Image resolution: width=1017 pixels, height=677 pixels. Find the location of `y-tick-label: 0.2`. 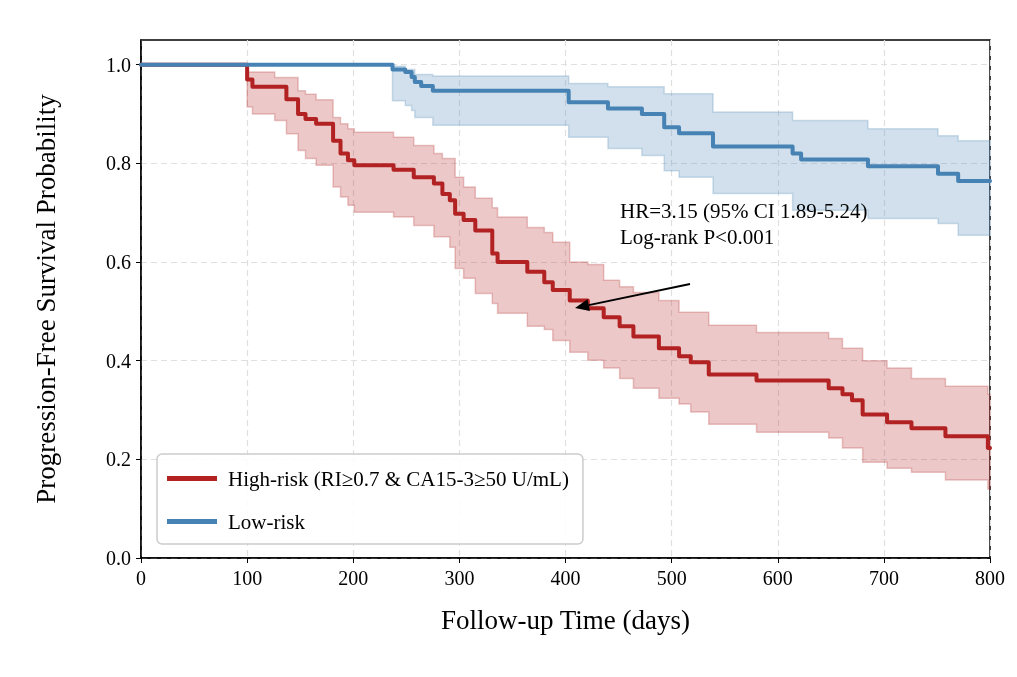

y-tick-label: 0.2 is located at coordinates (118, 459).